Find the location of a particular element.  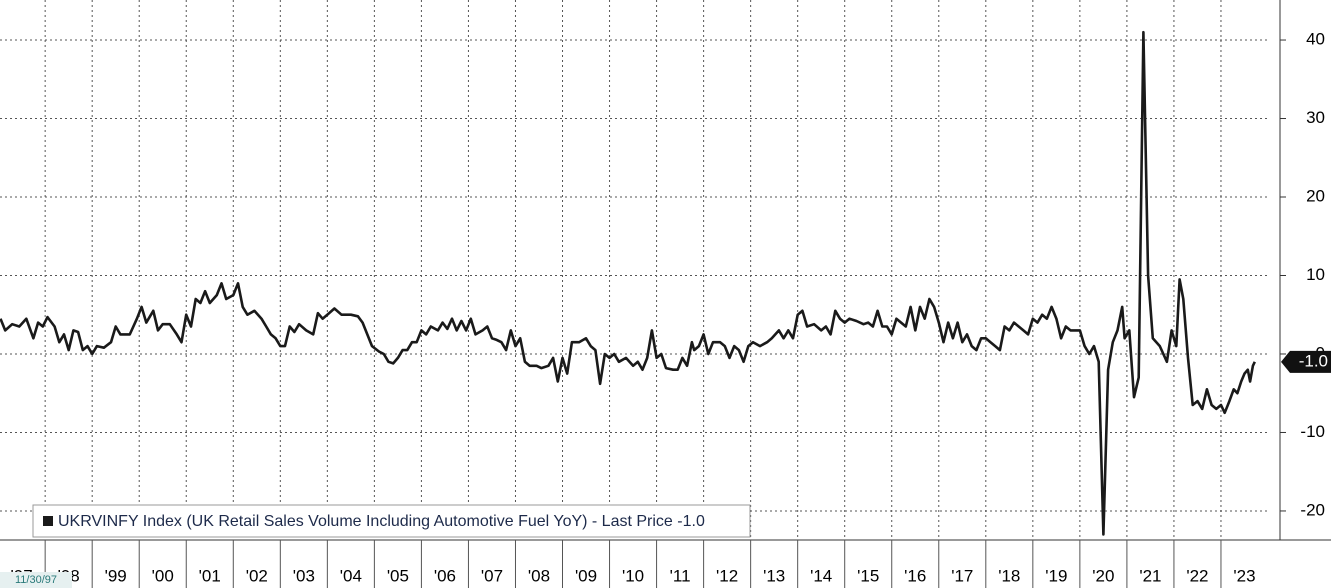

x-tick-label: '17 is located at coordinates (962, 575).